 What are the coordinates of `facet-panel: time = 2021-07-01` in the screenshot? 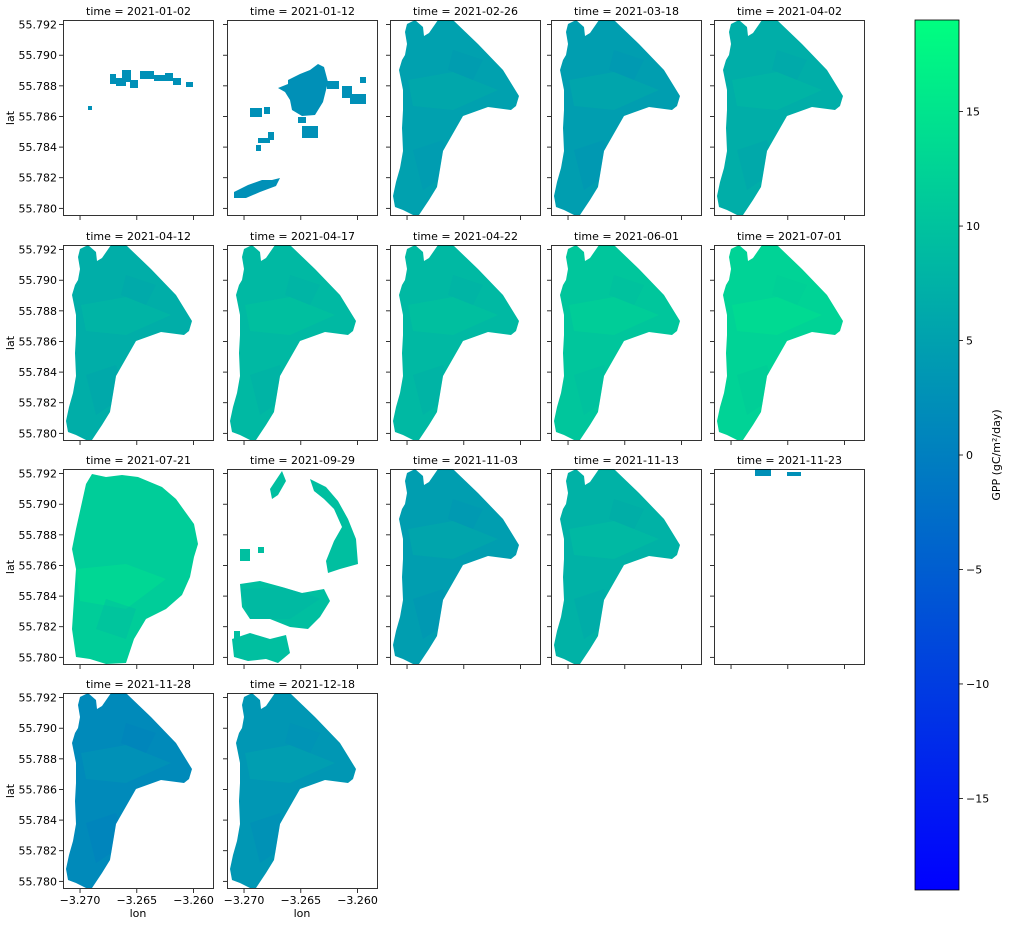 It's located at (787, 337).